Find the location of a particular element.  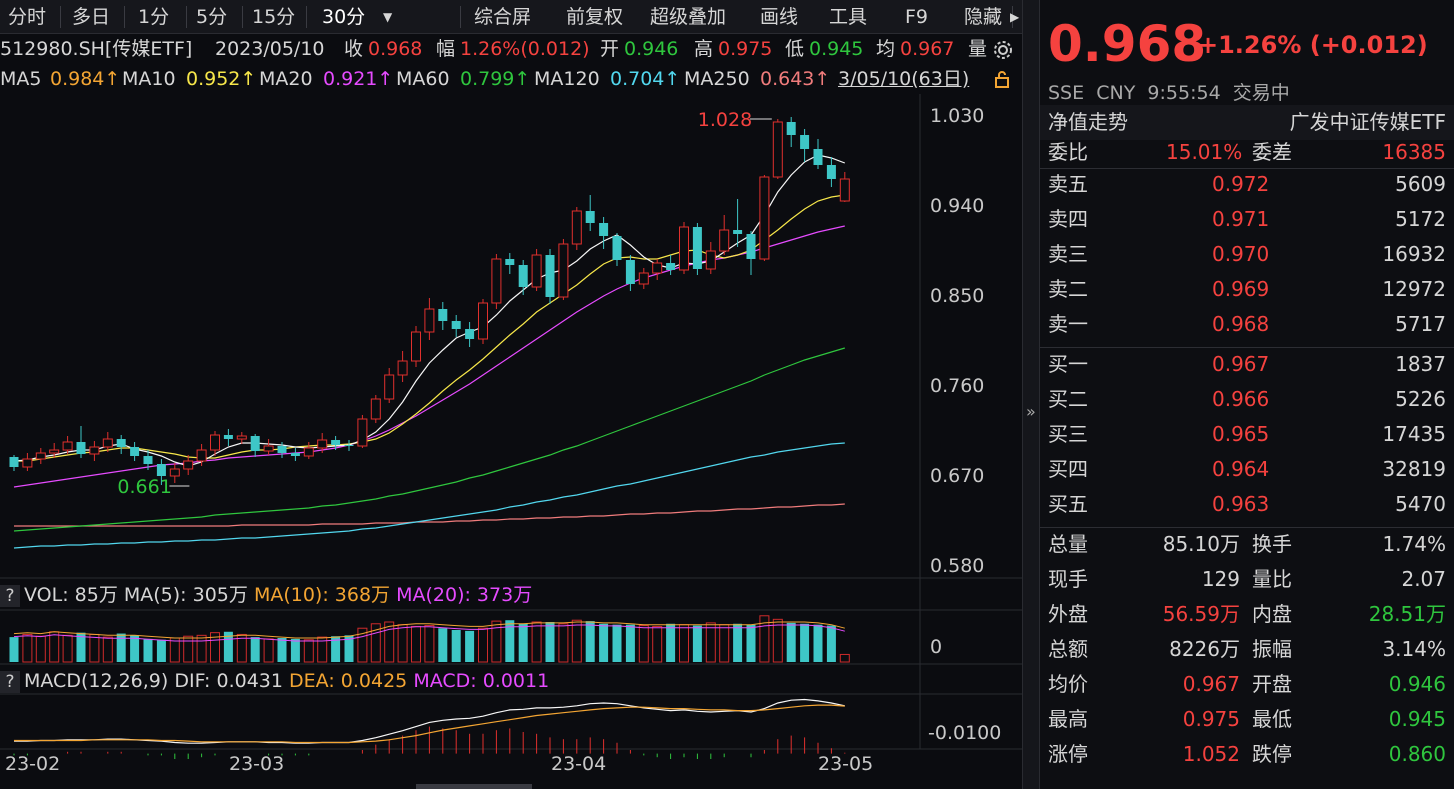

bid-row: 买四 0.964 32819 is located at coordinates (1247, 469).